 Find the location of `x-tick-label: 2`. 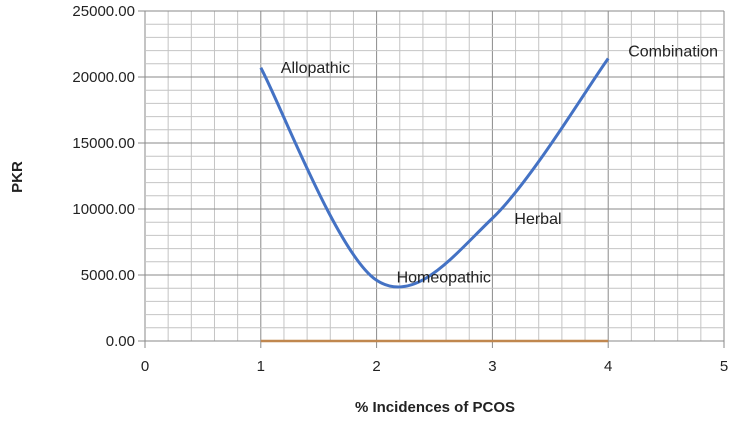

x-tick-label: 2 is located at coordinates (376, 366).